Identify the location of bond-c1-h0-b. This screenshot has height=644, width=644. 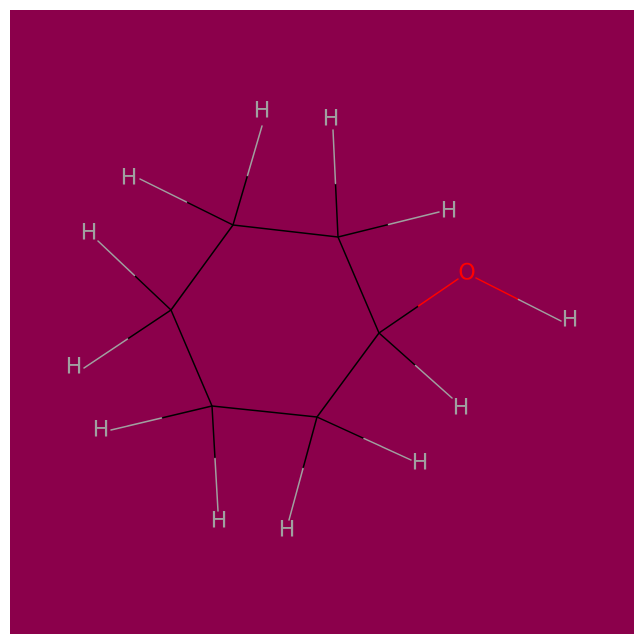
(254, 151).